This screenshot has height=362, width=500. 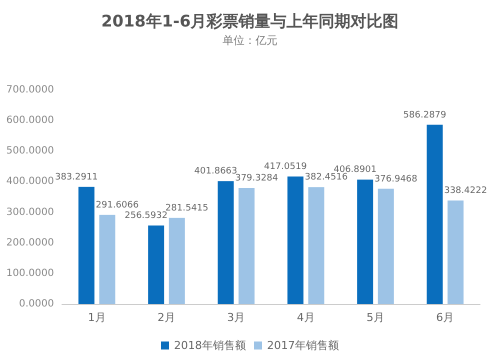 What do you see at coordinates (445, 317) in the screenshot?
I see `x-tick-label: 6月` at bounding box center [445, 317].